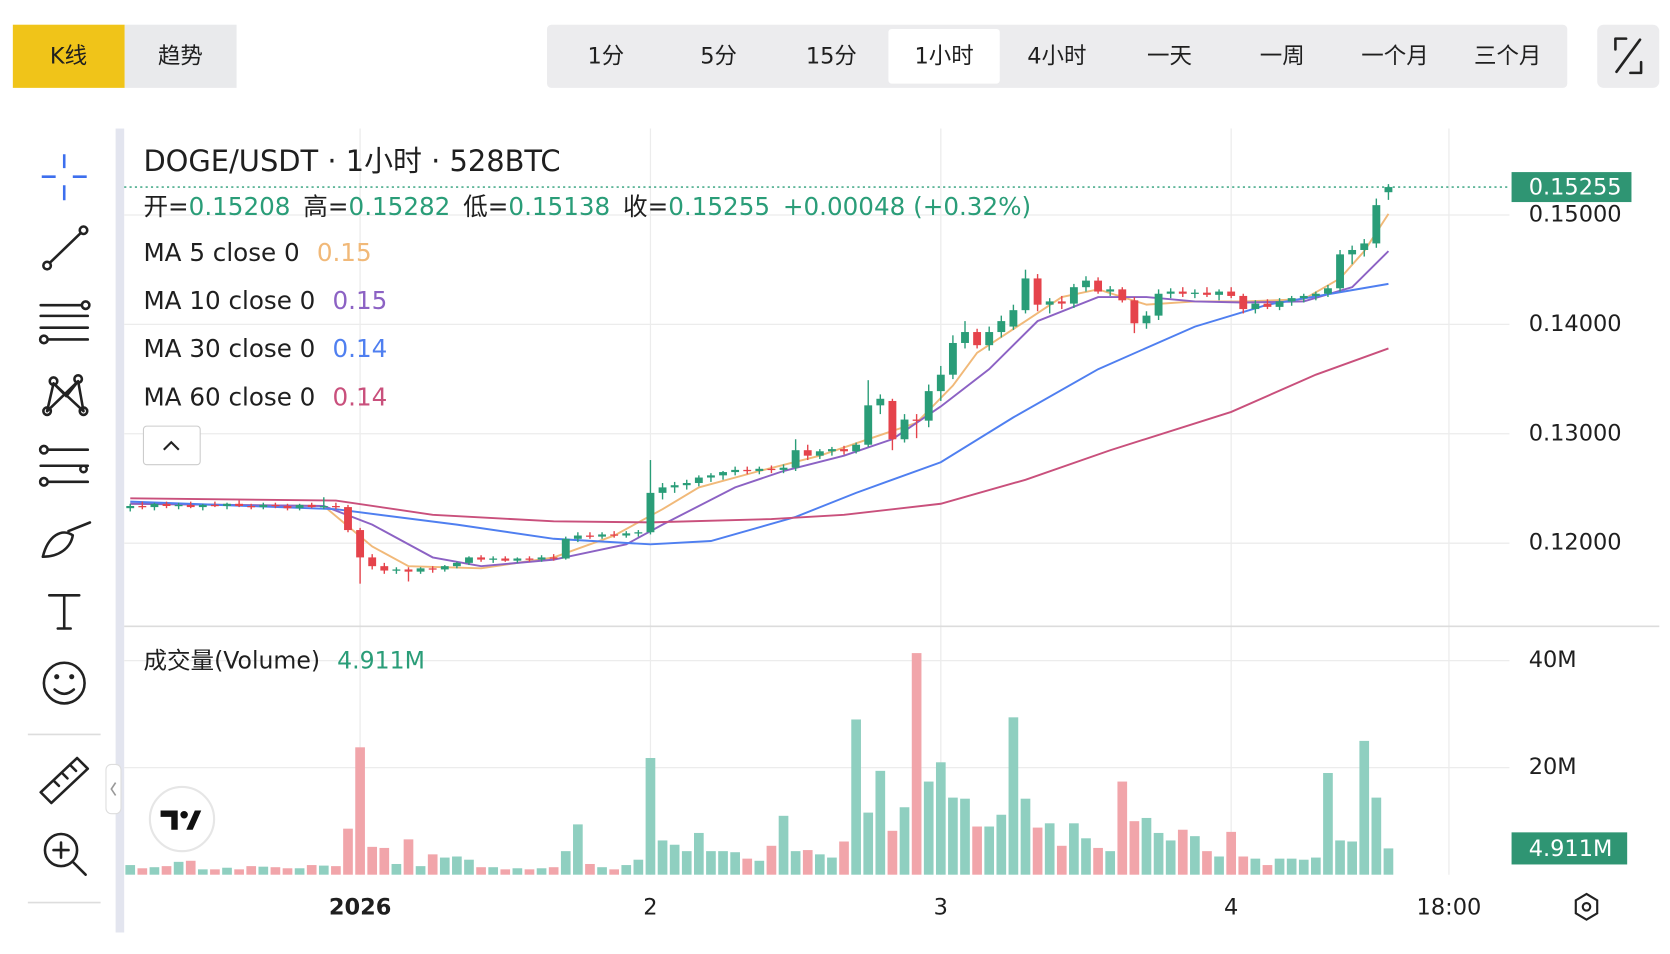  What do you see at coordinates (64, 177) in the screenshot?
I see `crosshair-tool` at bounding box center [64, 177].